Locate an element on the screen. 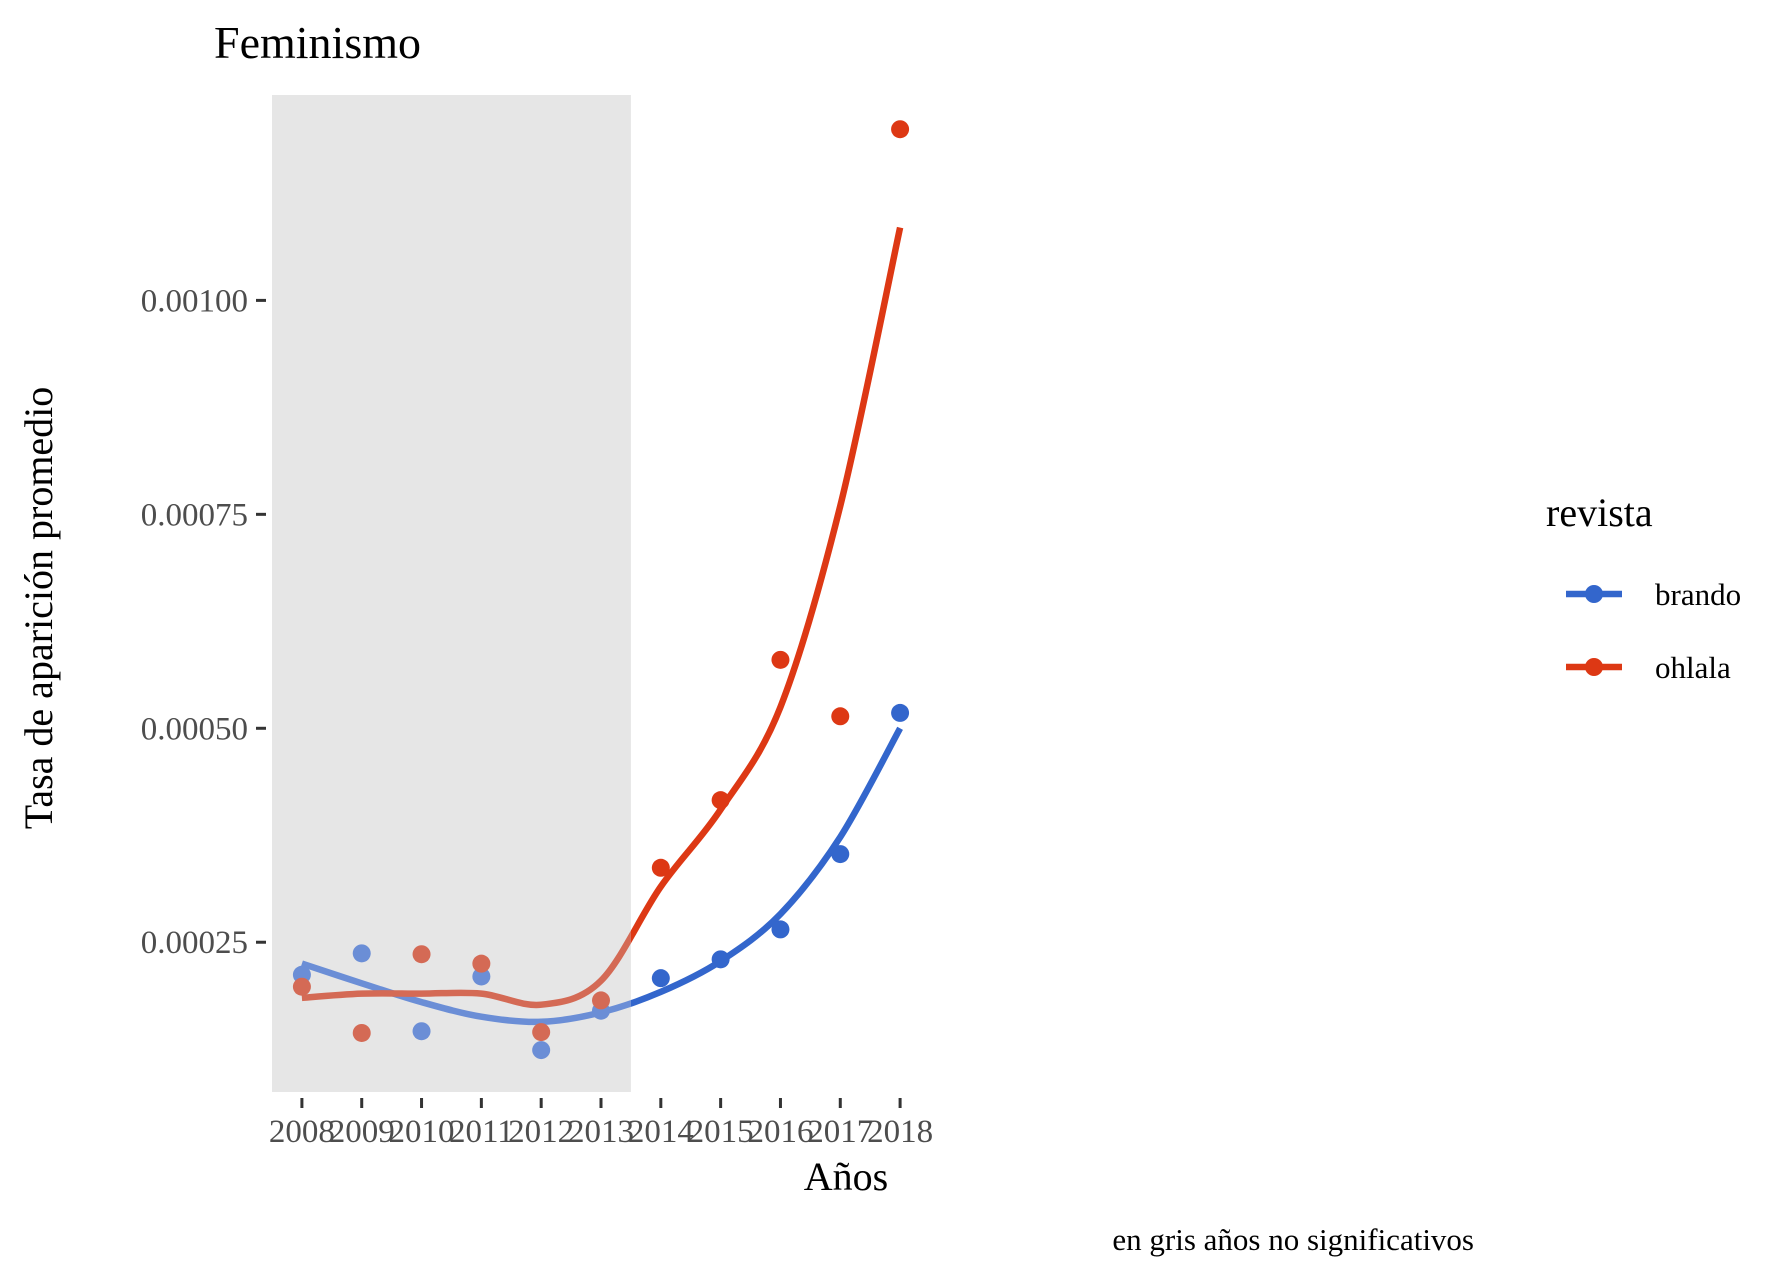 This screenshot has height=1278, width=1778. trend-line-ohlala-muted is located at coordinates (466, 969).